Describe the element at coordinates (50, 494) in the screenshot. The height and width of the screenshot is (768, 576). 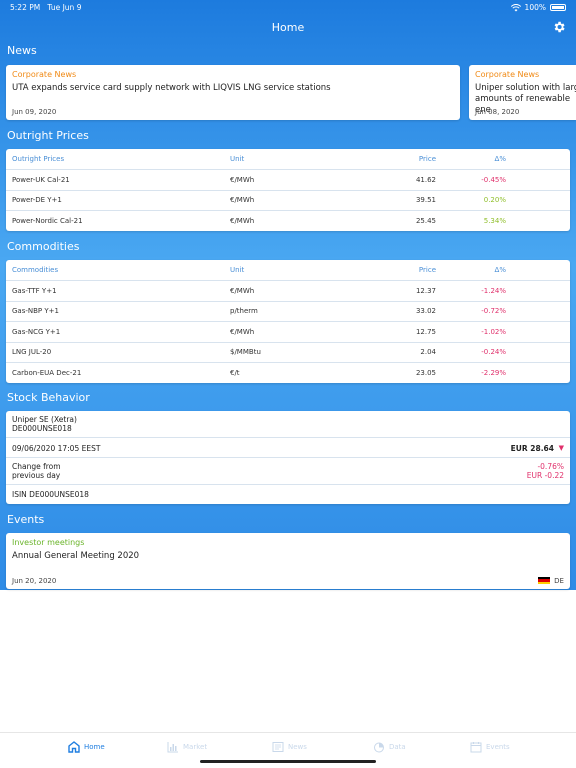
I see `isin: ISIN DE000UNSE018` at that location.